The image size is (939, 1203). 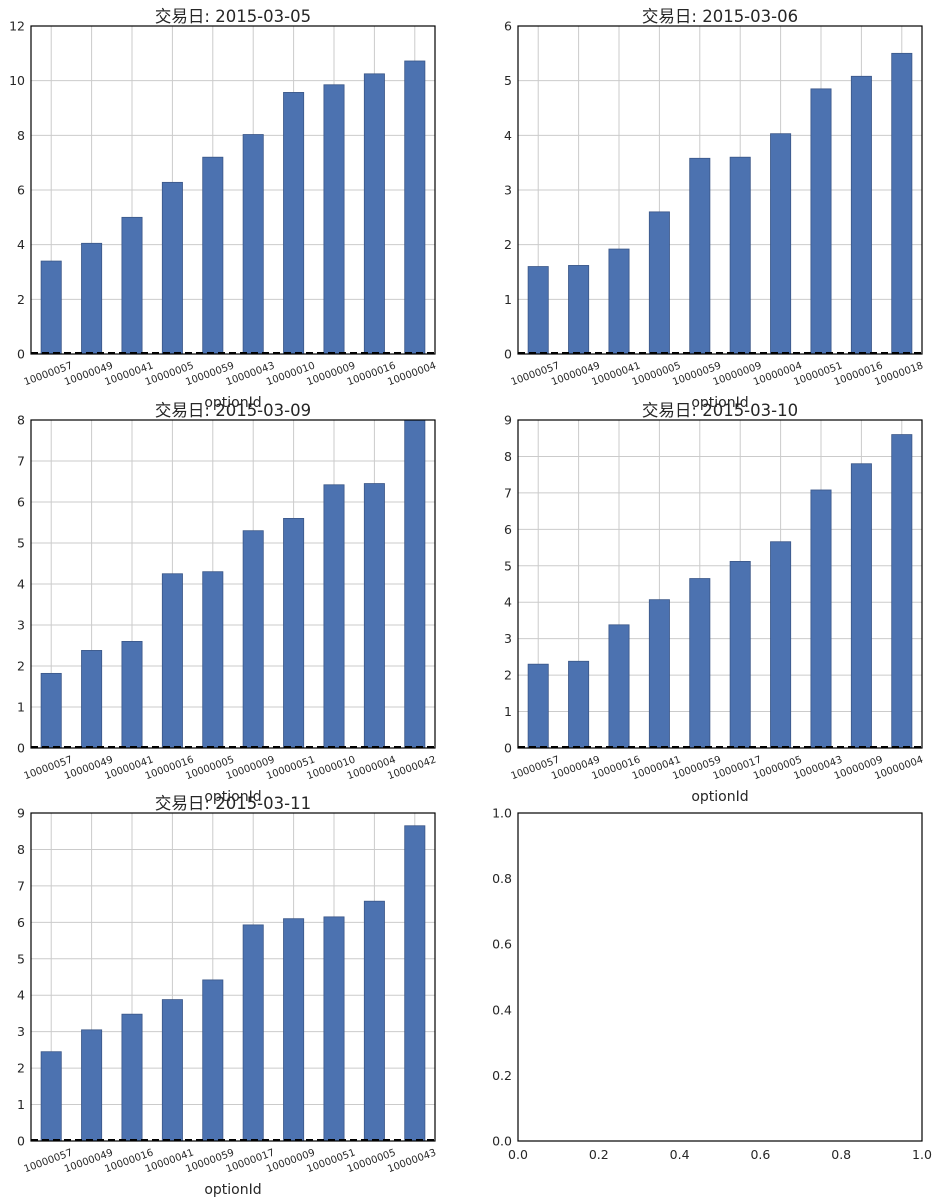 What do you see at coordinates (518, 1154) in the screenshot?
I see `x-tick-label: 0.0` at bounding box center [518, 1154].